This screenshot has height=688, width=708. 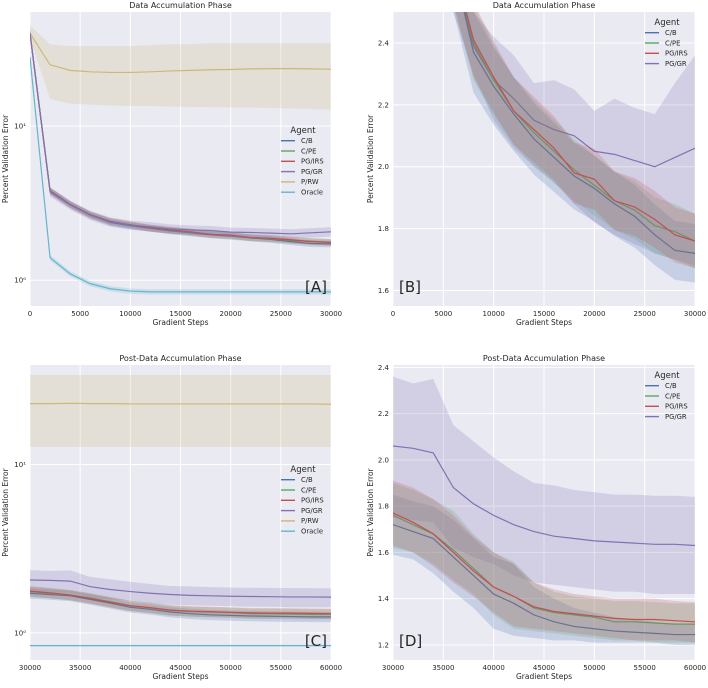 I want to click on y-tick-label: 2.2, so click(x=383, y=414).